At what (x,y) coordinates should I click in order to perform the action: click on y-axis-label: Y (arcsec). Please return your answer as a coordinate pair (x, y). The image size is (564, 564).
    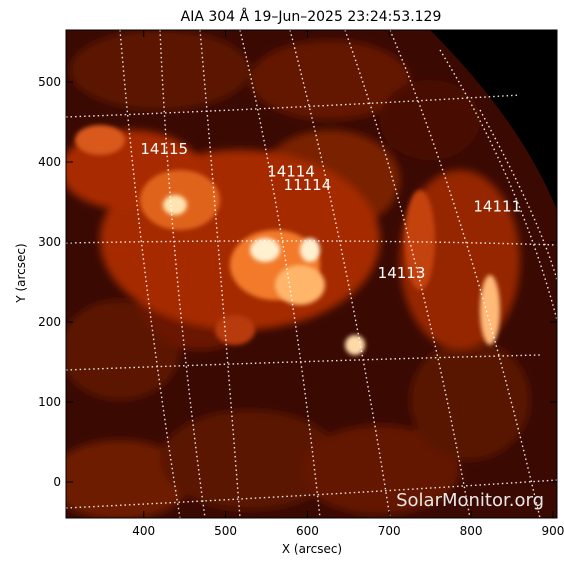
    Looking at the image, I should click on (21, 273).